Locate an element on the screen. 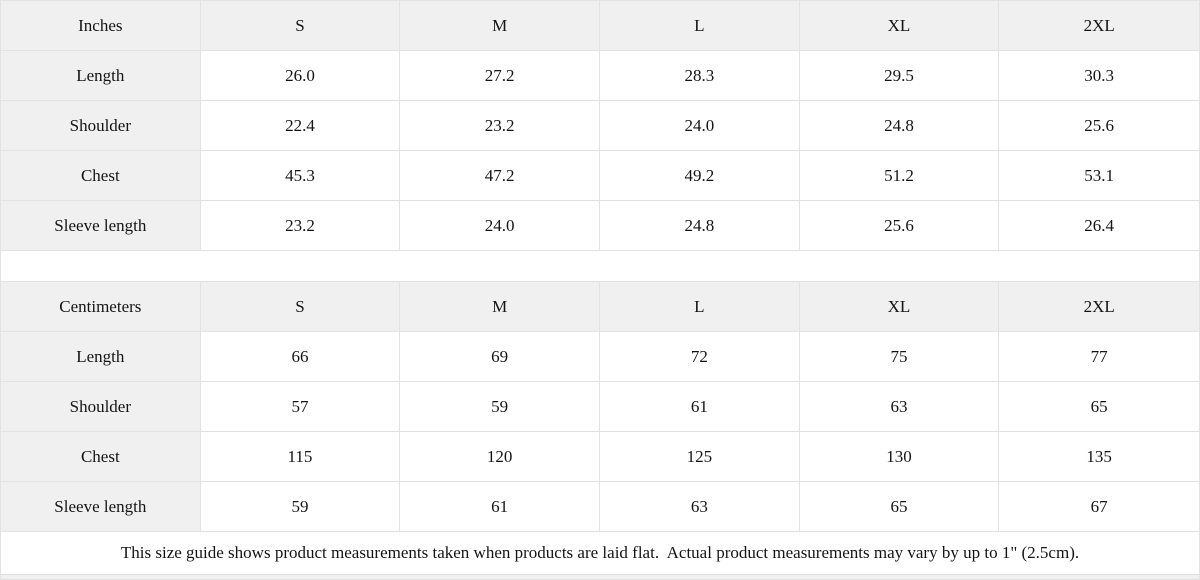  value-cell: 67 is located at coordinates (1099, 507).